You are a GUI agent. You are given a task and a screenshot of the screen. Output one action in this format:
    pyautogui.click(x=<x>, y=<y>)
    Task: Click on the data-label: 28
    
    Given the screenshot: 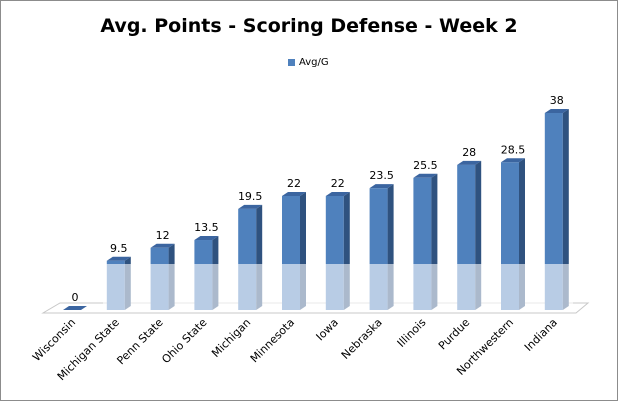 What is the action you would take?
    pyautogui.click(x=469, y=152)
    